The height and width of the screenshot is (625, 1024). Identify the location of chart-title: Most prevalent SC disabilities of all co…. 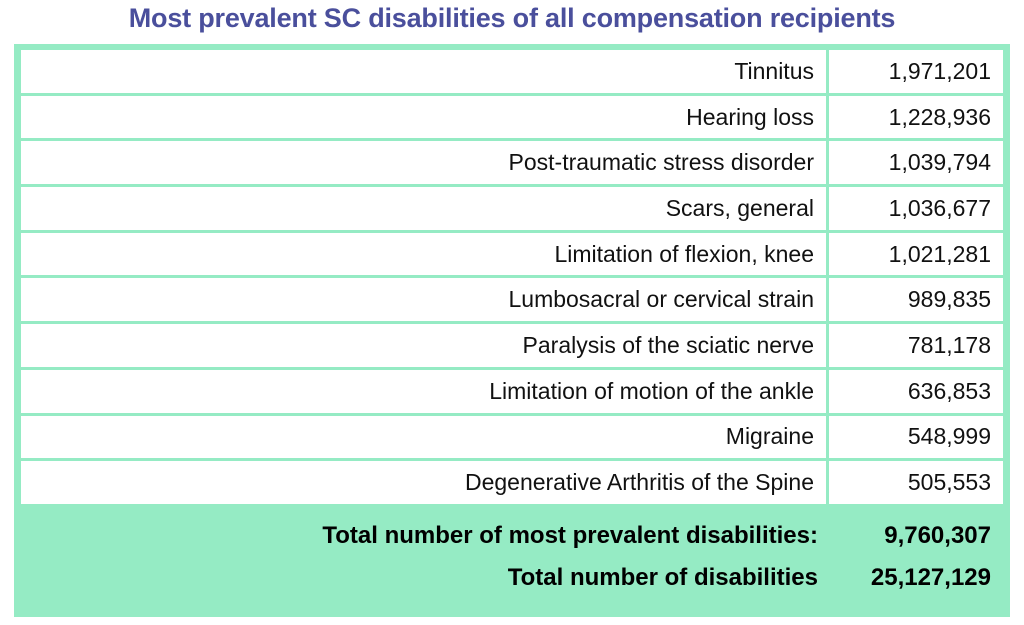
(512, 18).